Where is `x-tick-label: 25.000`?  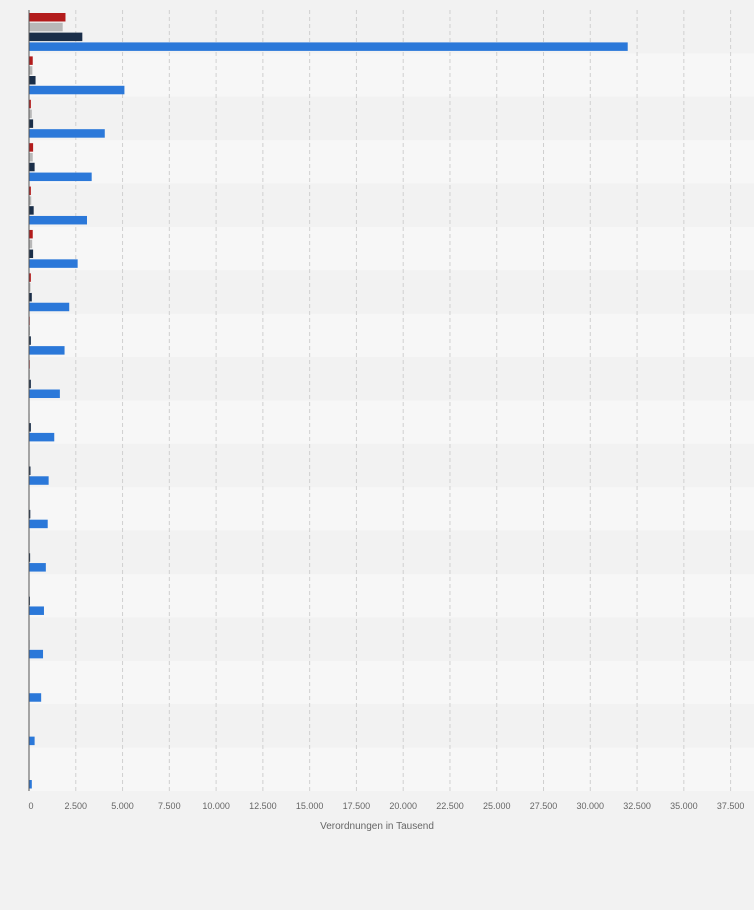 x-tick-label: 25.000 is located at coordinates (497, 806).